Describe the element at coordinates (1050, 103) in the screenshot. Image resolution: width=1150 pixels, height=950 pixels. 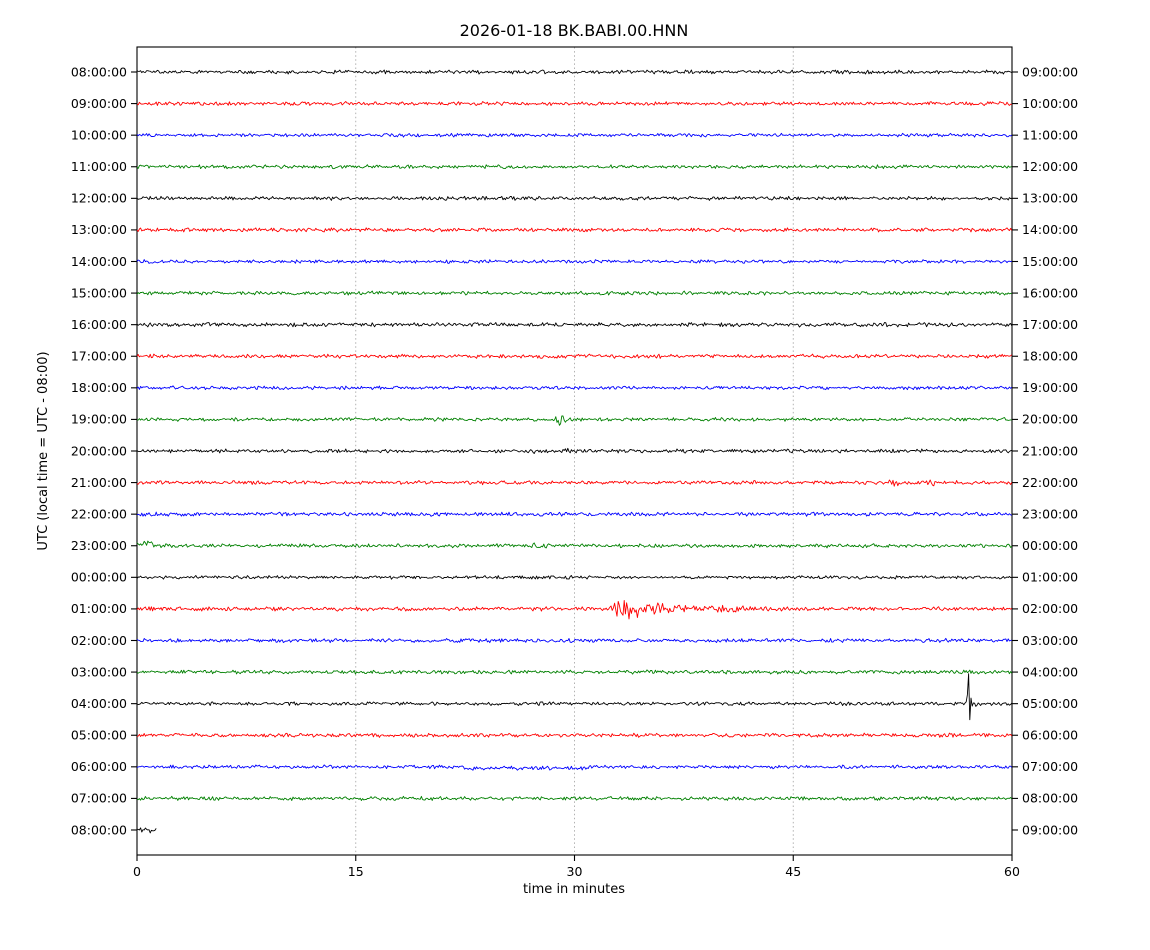
I see `local-time-label: 10:00:00` at that location.